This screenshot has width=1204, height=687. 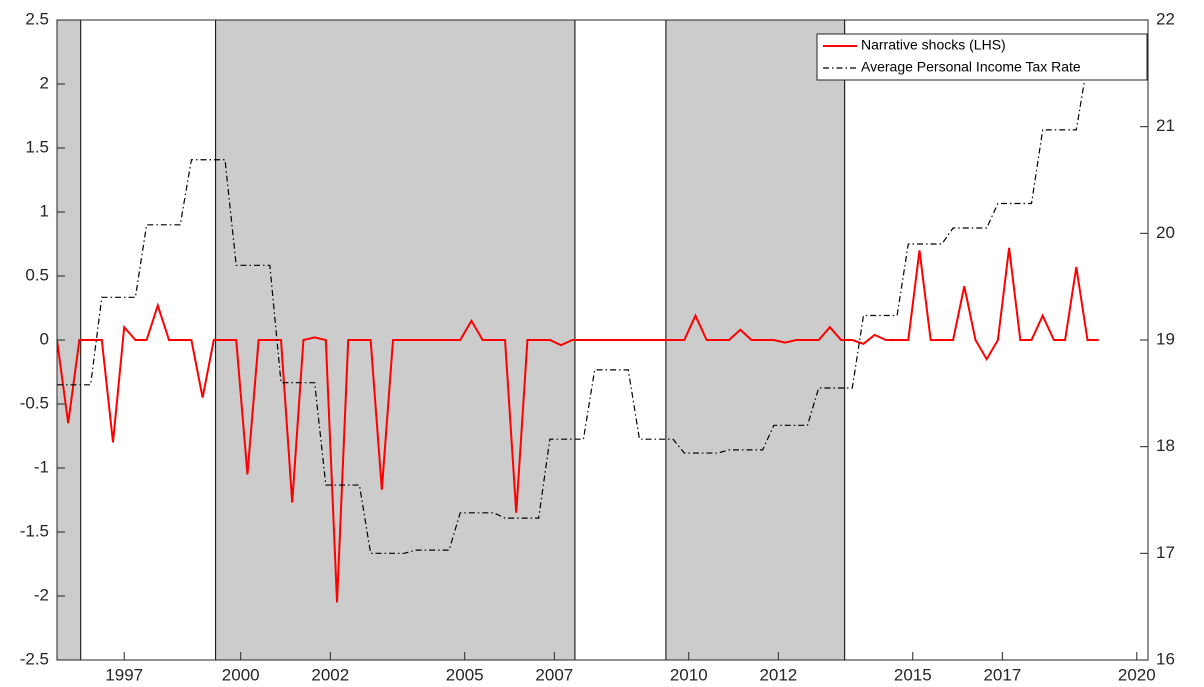 What do you see at coordinates (1165, 125) in the screenshot?
I see `y2-tick-label: 21` at bounding box center [1165, 125].